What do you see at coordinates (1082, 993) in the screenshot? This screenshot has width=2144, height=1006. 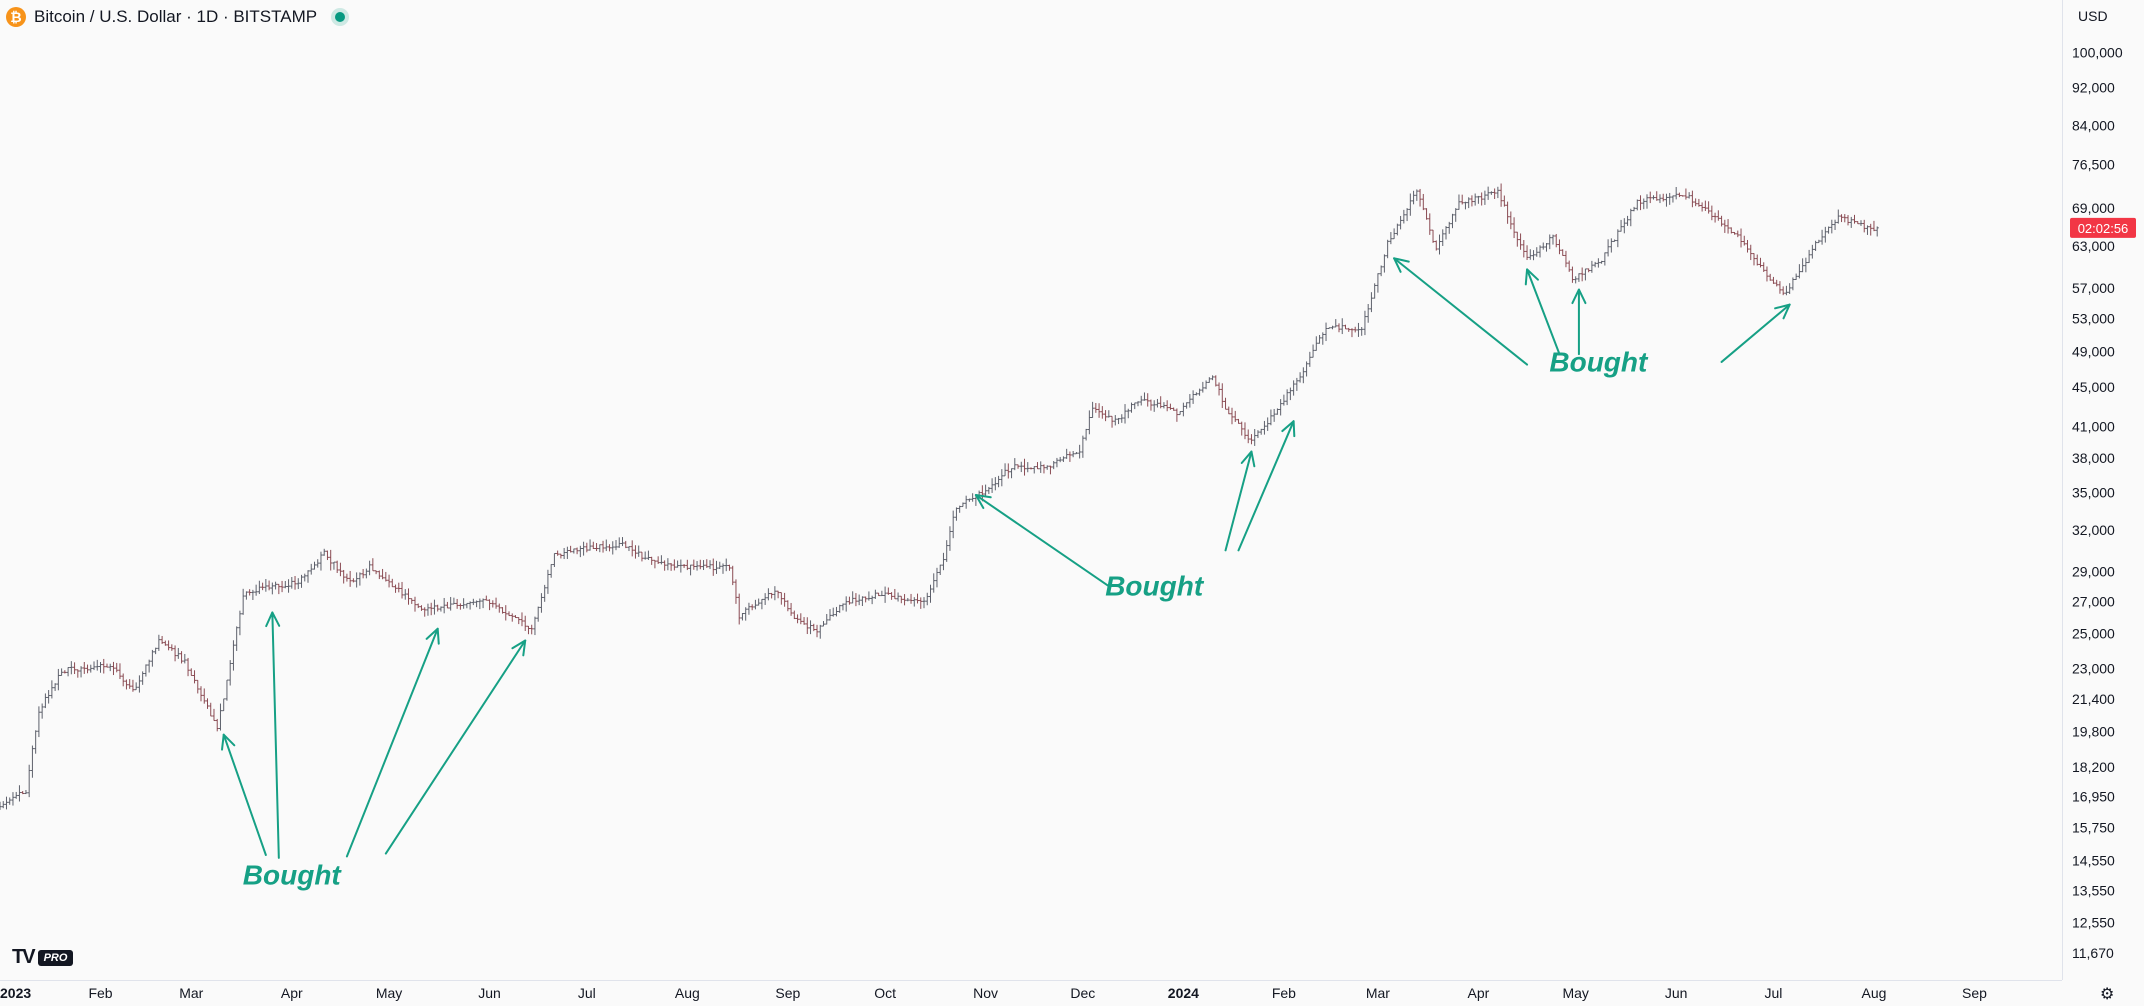 I see `time-tick-label: Dec` at bounding box center [1082, 993].